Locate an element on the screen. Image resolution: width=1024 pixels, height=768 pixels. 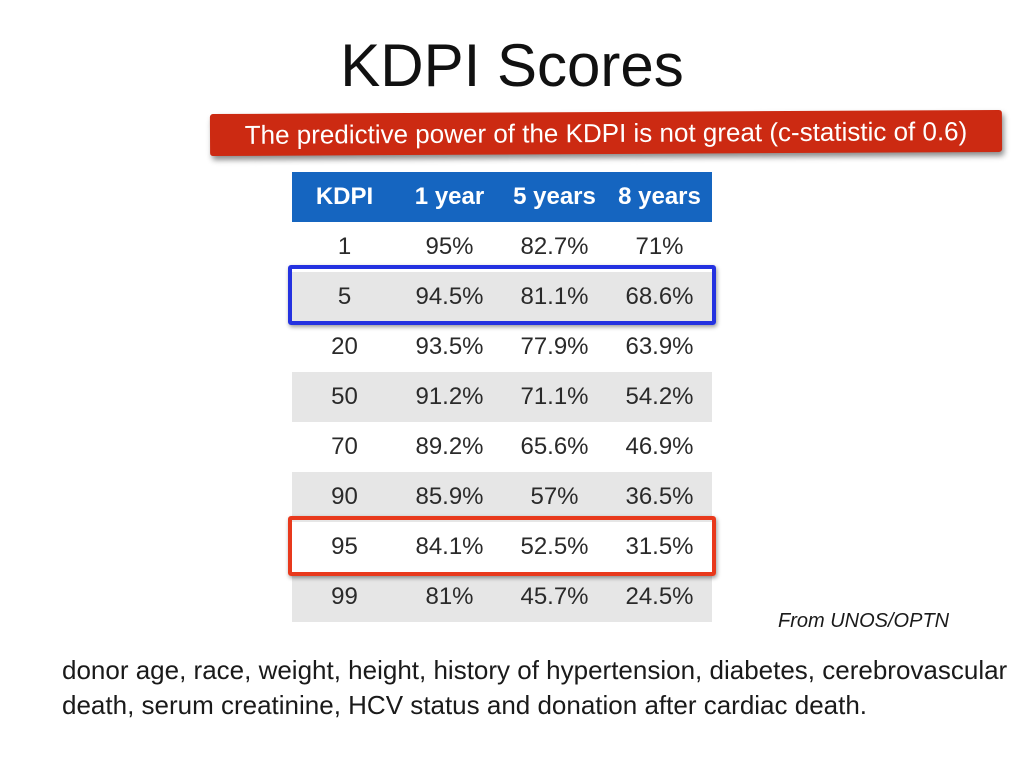
table-header-row: KDPI 1 year 5 years 8 years is located at coordinates (502, 197).